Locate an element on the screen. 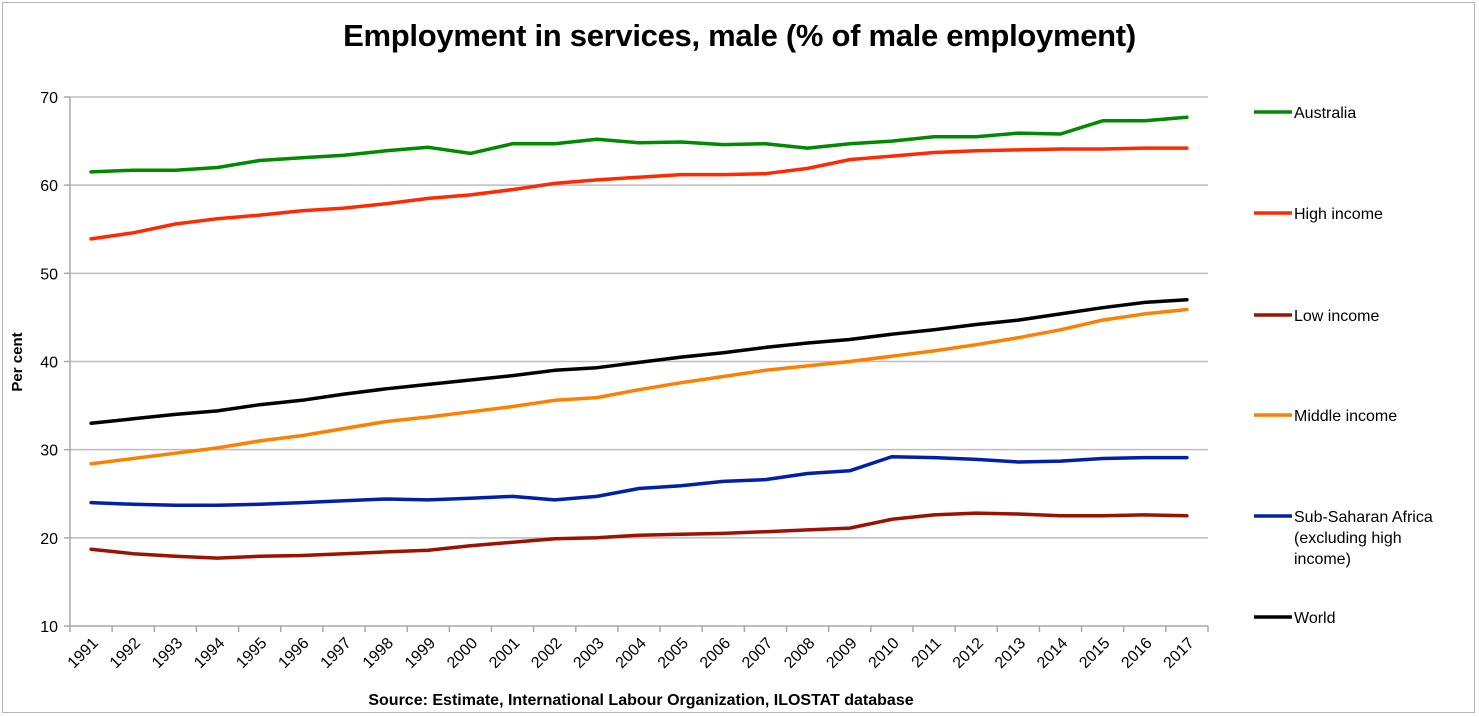 The height and width of the screenshot is (717, 1479). y-tick-label: 60 is located at coordinates (49, 186).